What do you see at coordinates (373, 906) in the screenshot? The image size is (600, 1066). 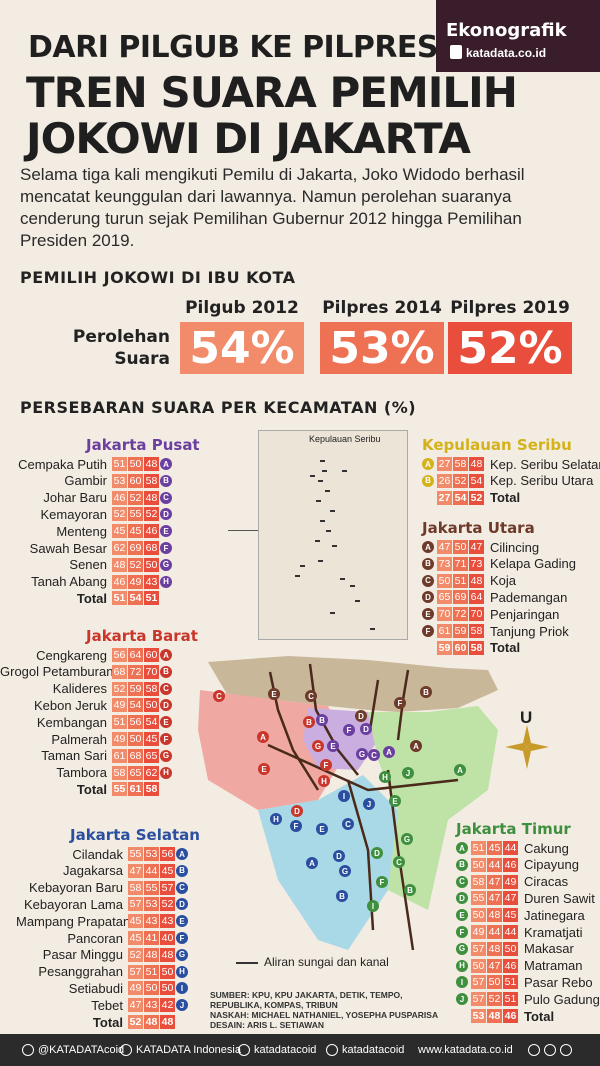 I see `map-marker: I` at bounding box center [373, 906].